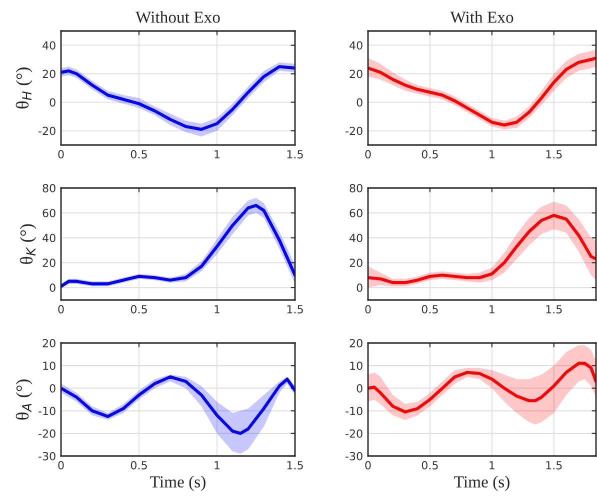 This screenshot has width=597, height=498. I want to click on chart-title: With Exo, so click(482, 17).